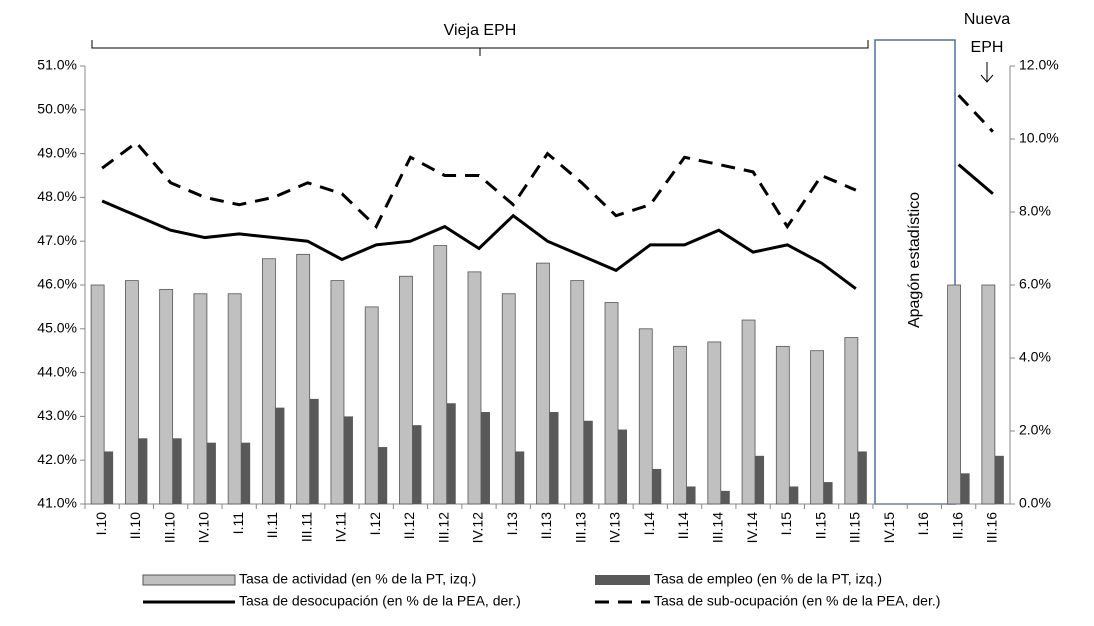  Describe the element at coordinates (992, 527) in the screenshot. I see `x-tick-label: III.16` at that location.